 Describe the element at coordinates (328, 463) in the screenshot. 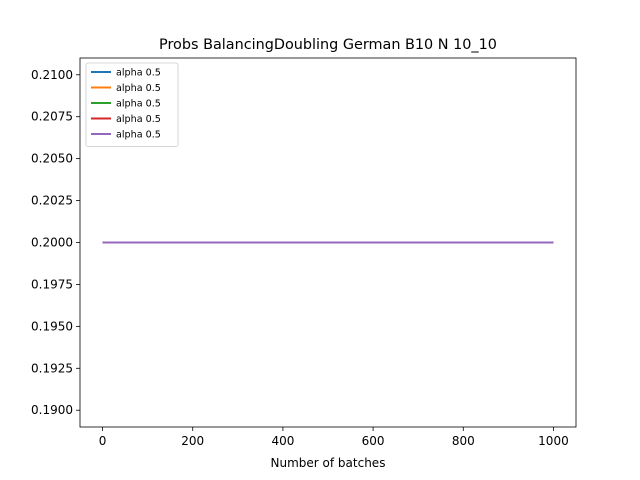

I see `x-axis-label: Number of batches` at that location.